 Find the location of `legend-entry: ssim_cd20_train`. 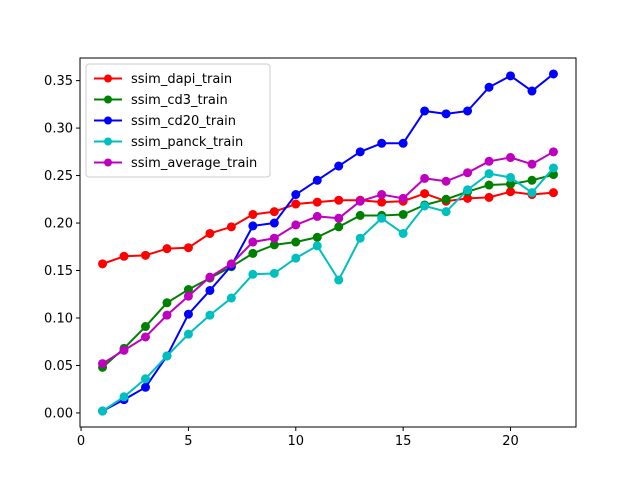

legend-entry: ssim_cd20_train is located at coordinates (165, 121).